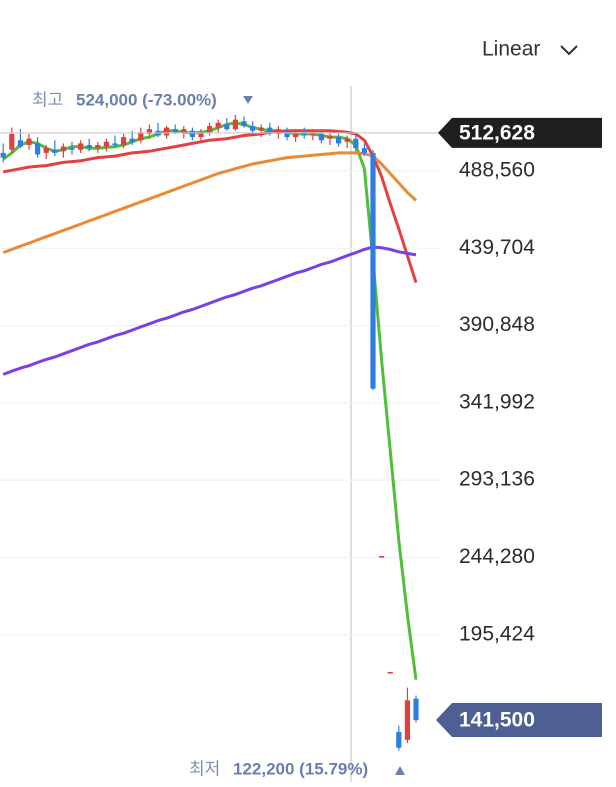  I want to click on high-arrow, so click(248, 100).